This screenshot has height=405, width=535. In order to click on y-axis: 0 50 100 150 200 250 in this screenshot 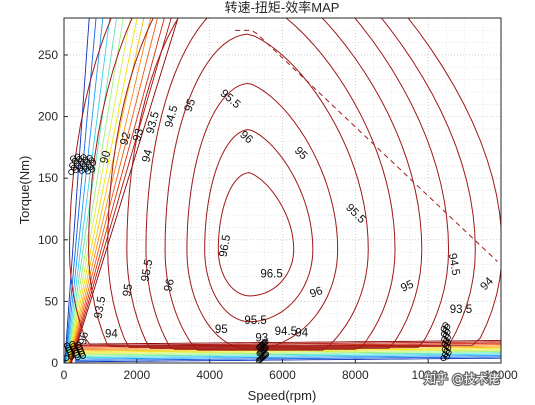, I will do `click(53, 209)`.